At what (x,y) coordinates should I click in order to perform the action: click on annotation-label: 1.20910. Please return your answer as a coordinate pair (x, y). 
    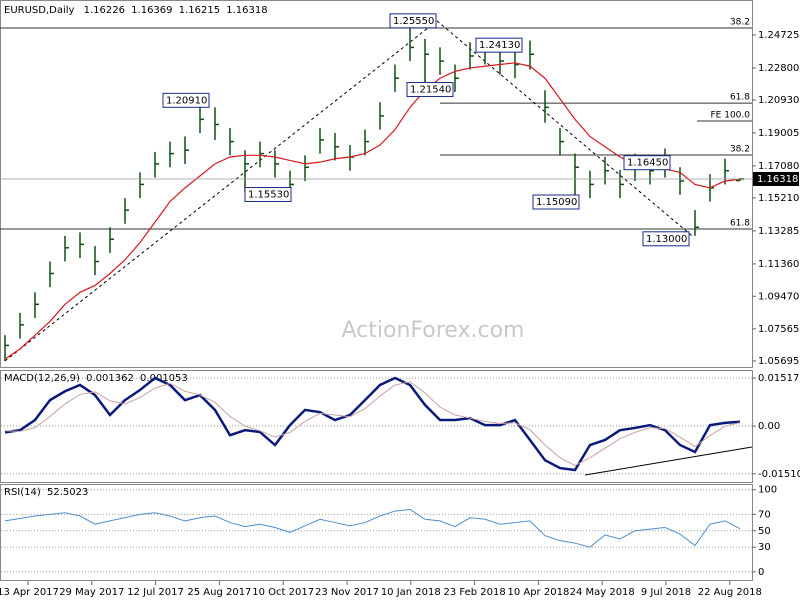
    Looking at the image, I should click on (186, 100).